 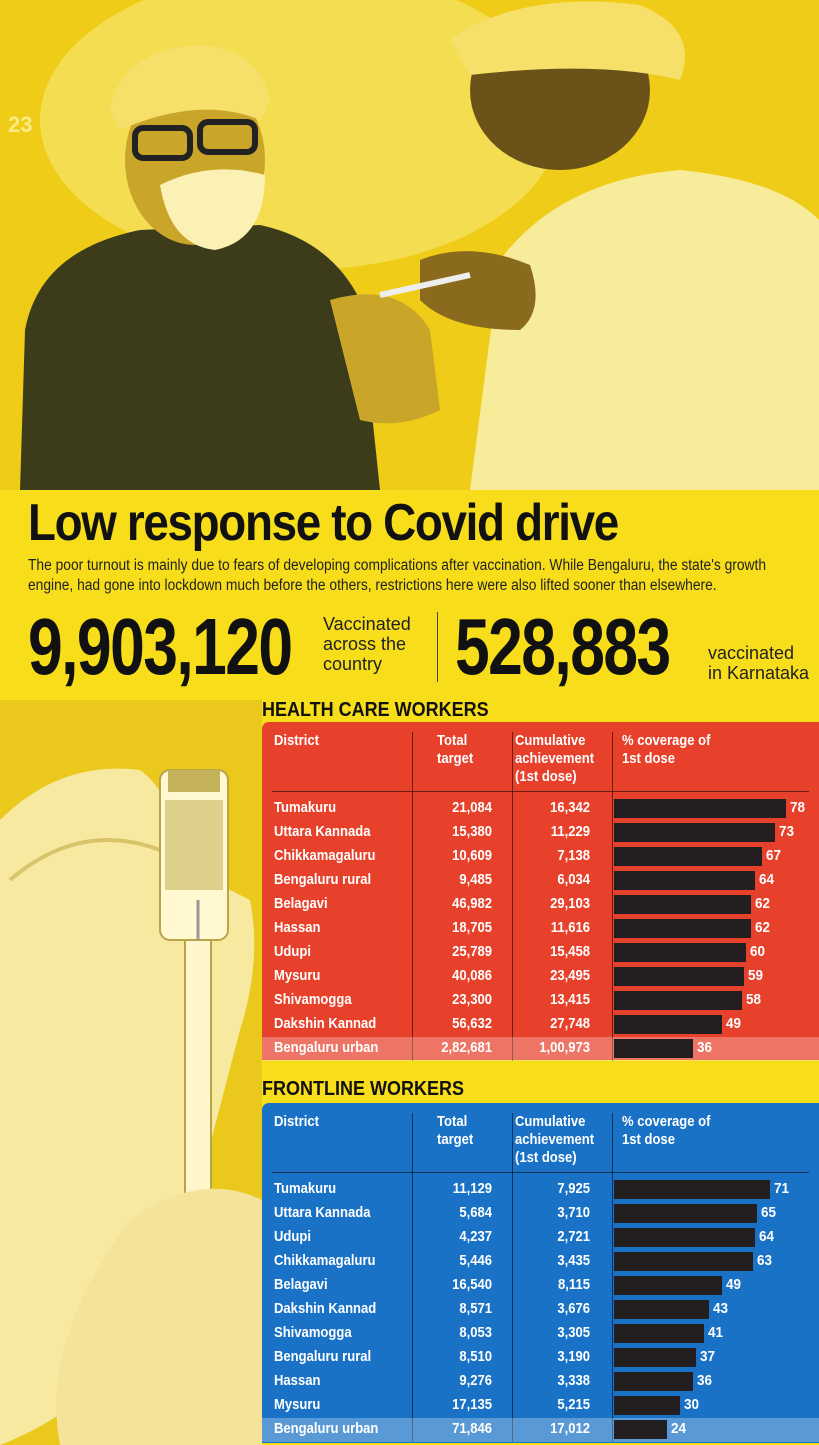 What do you see at coordinates (540, 953) in the screenshot?
I see `table-row: Udupi 25,789 15,458 60` at bounding box center [540, 953].